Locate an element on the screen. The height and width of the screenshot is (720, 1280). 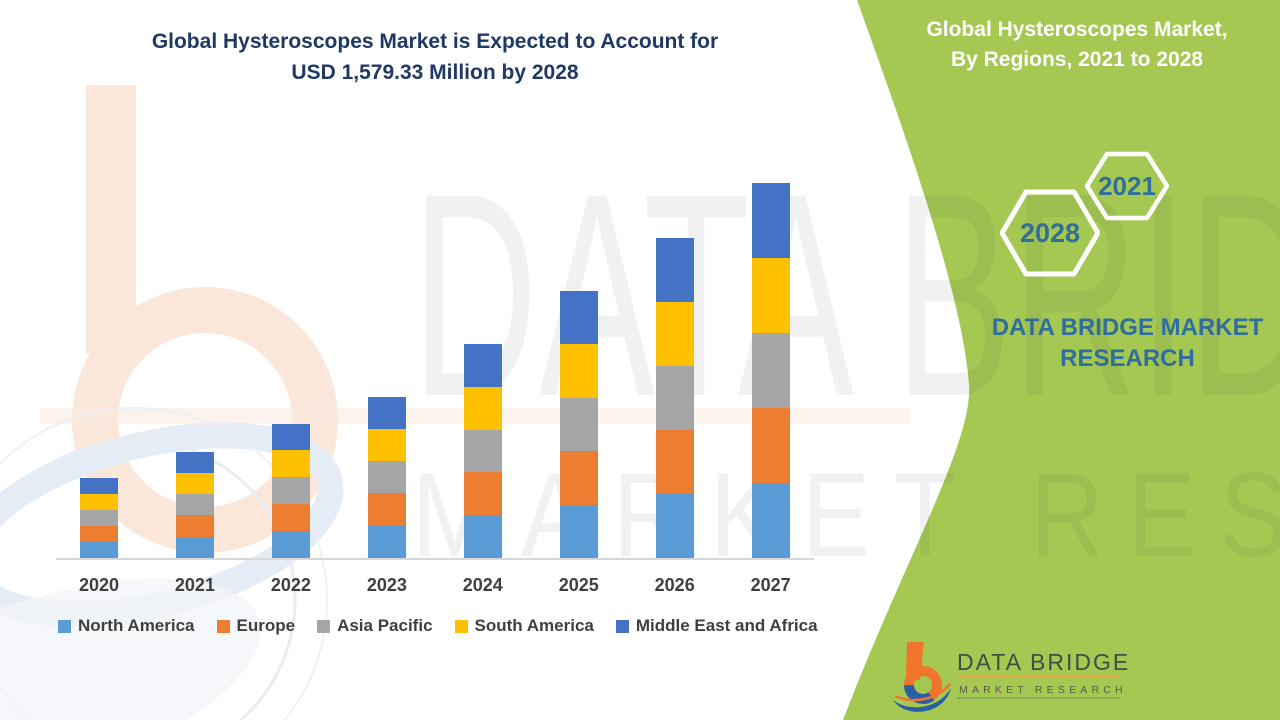
bar-2021 is located at coordinates (194, 505).